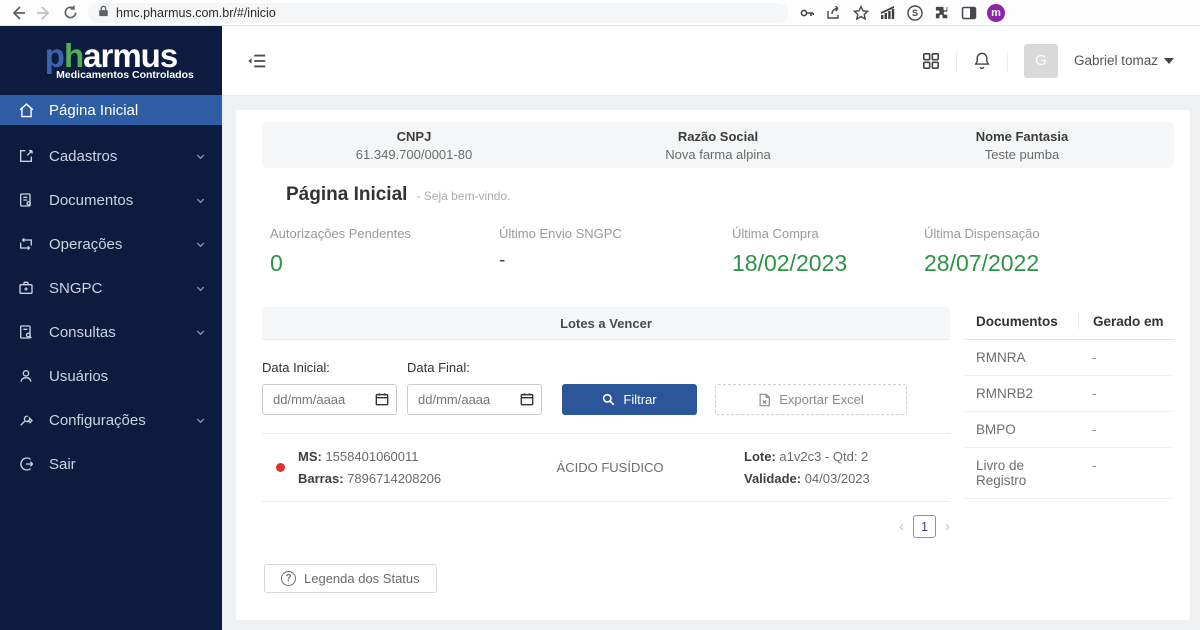  I want to click on doc-row-livro-de-registro: Livro de Registro -, so click(1069, 473).